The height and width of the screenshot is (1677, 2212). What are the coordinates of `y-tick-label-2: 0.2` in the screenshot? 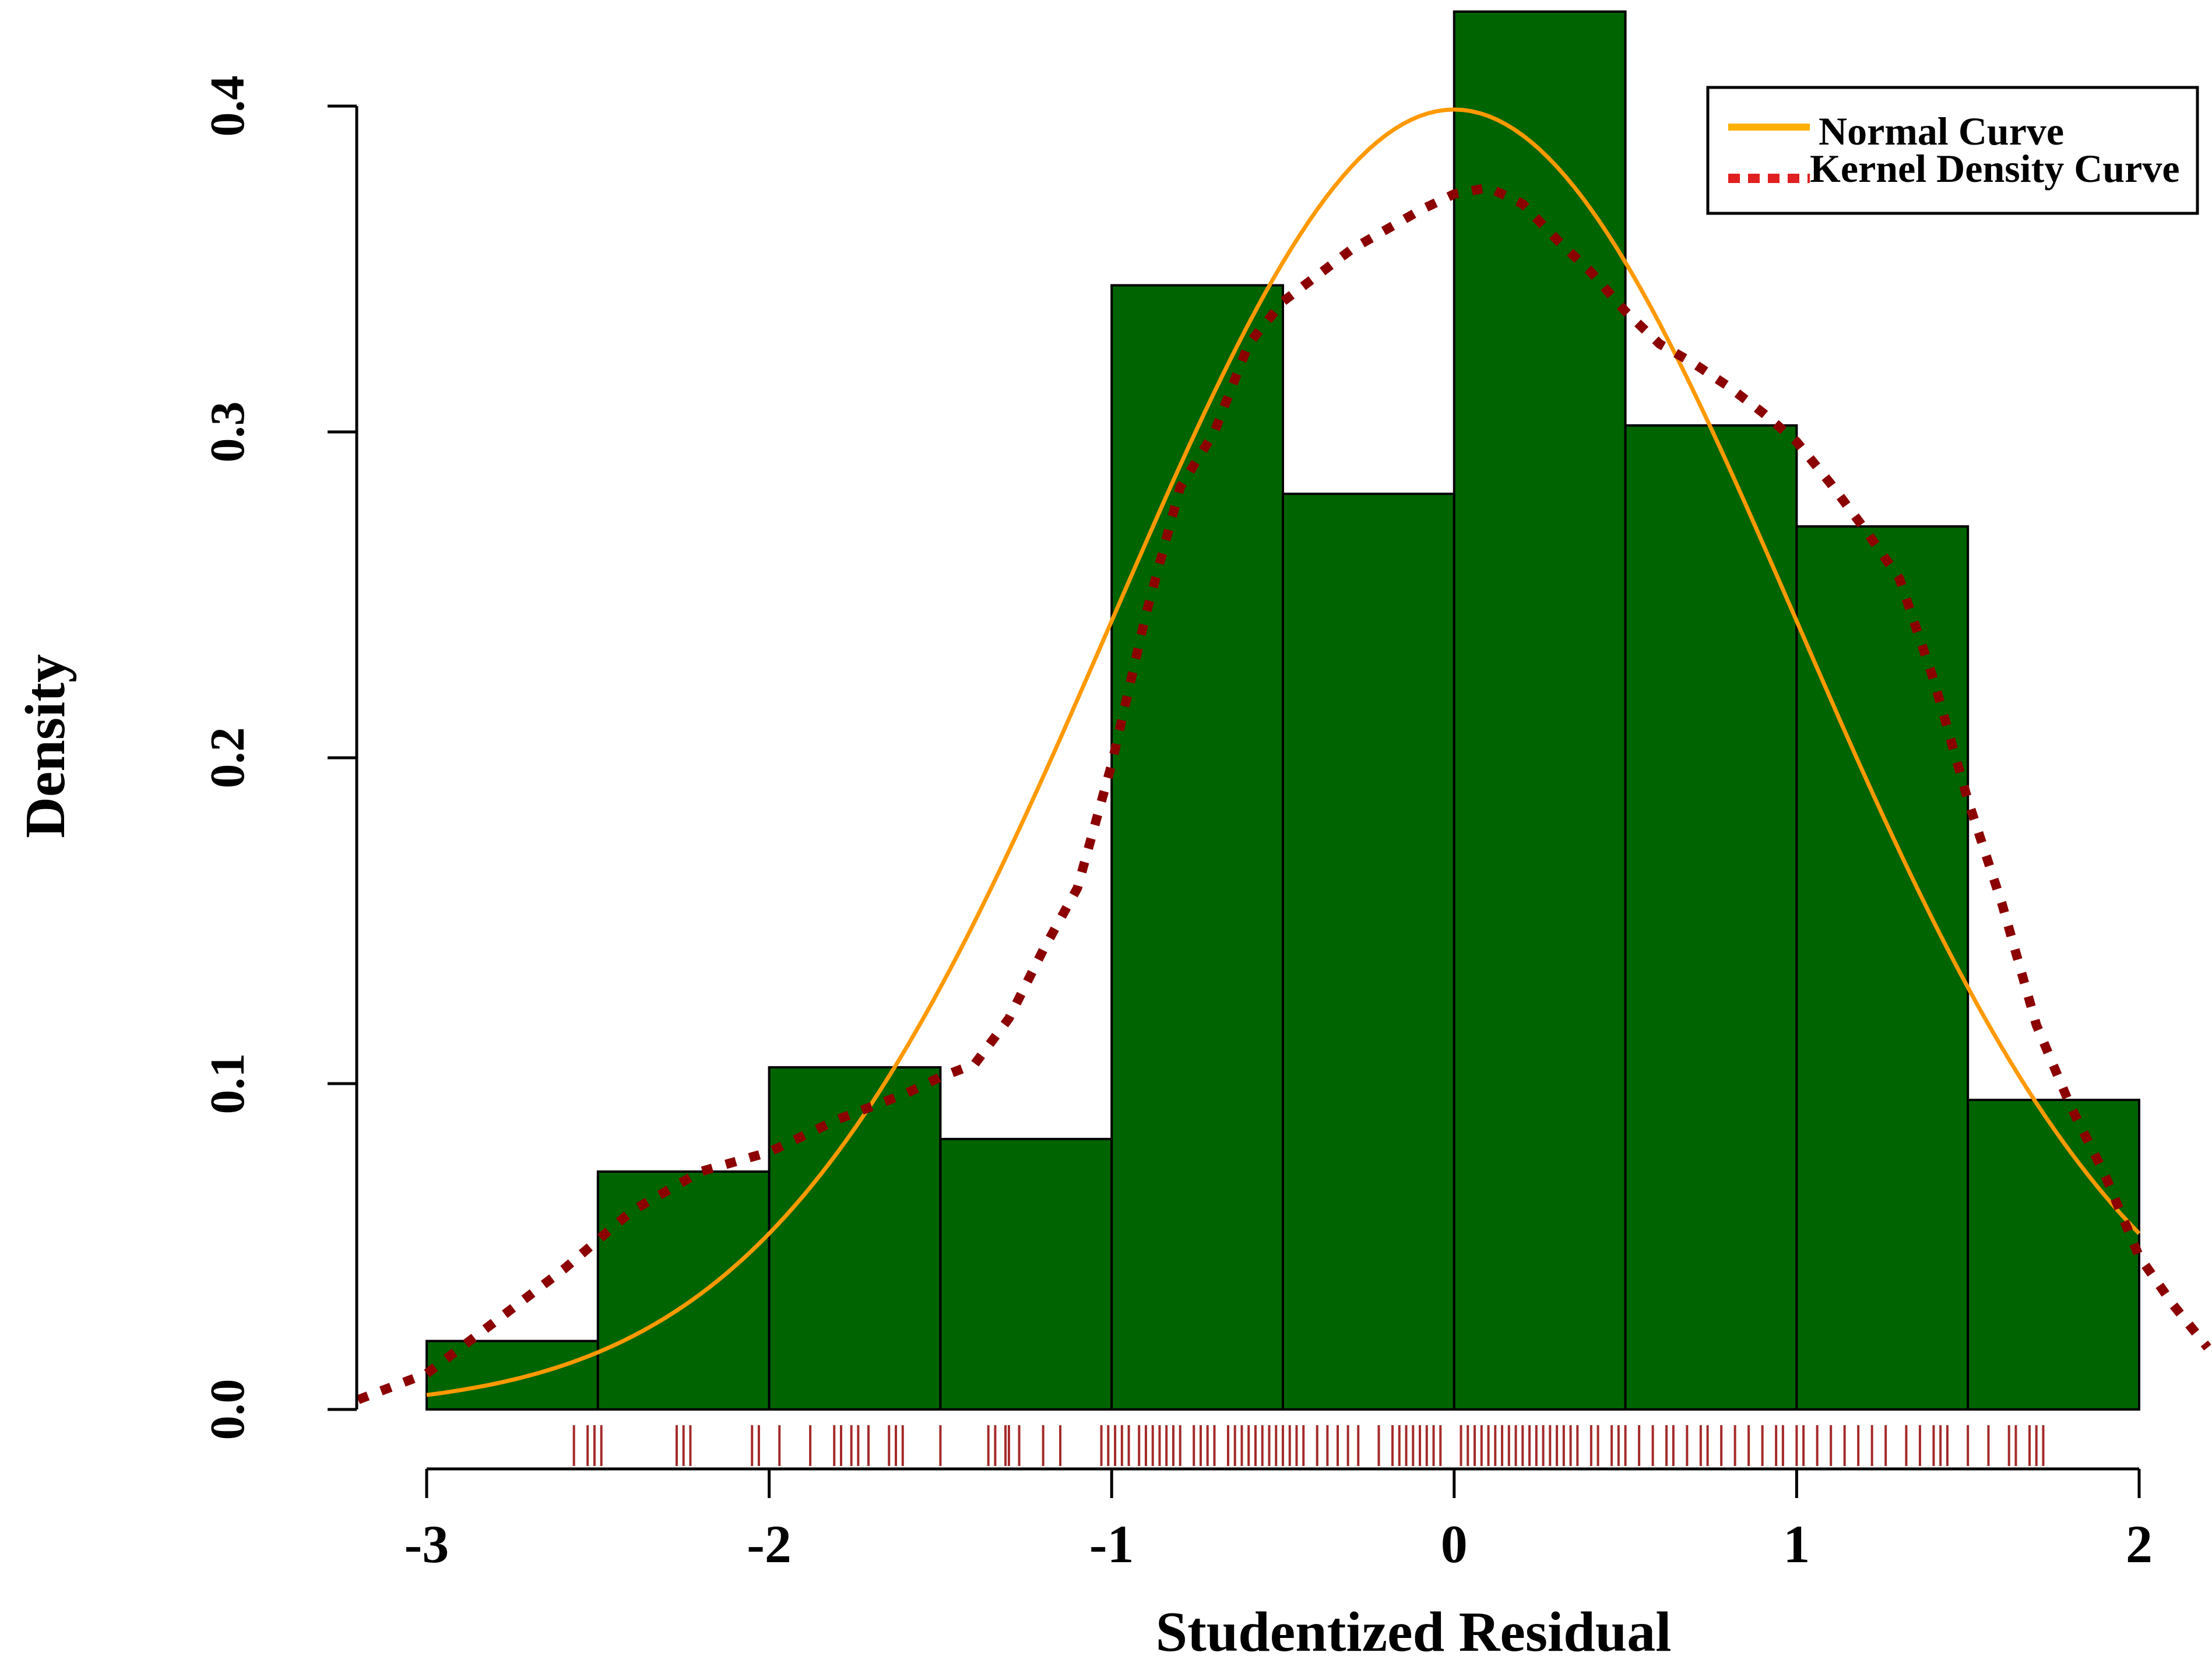 It's located at (228, 758).